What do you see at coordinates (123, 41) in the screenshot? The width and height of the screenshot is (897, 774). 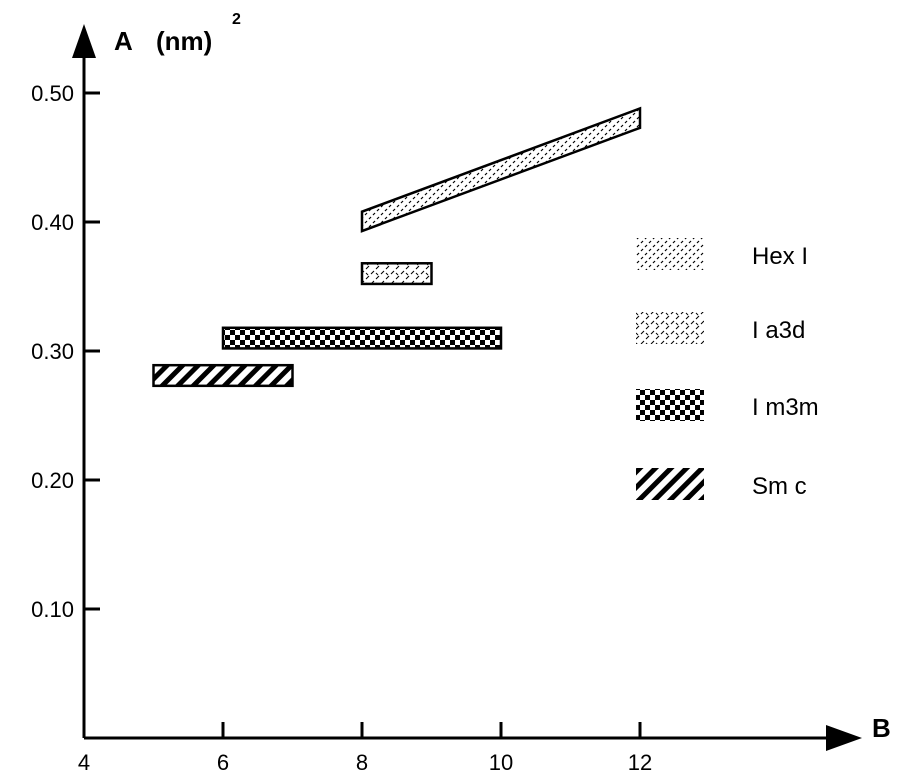 I see `y-axis-title: A` at bounding box center [123, 41].